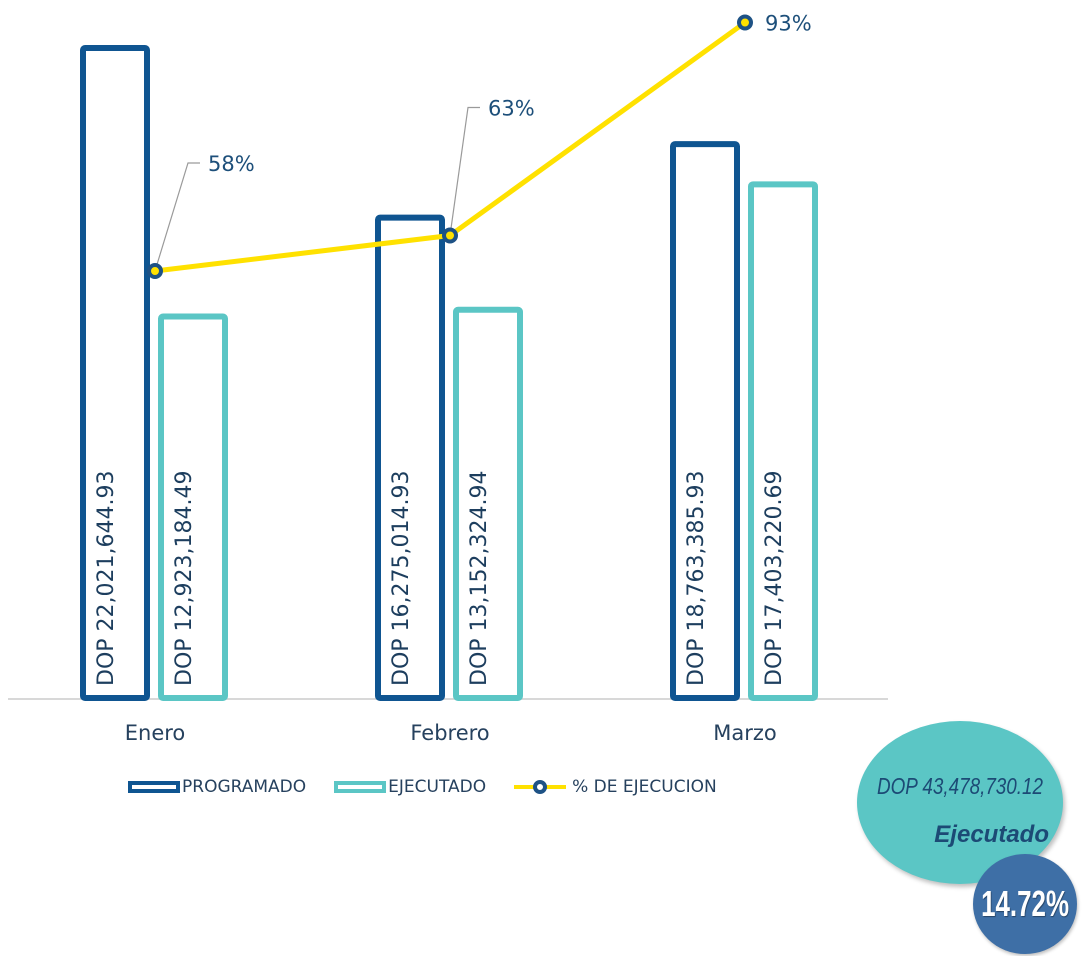 The image size is (1086, 956). Describe the element at coordinates (184, 578) in the screenshot. I see `value-label-ejecutado-enero: DOP 12,923,184.49` at that location.